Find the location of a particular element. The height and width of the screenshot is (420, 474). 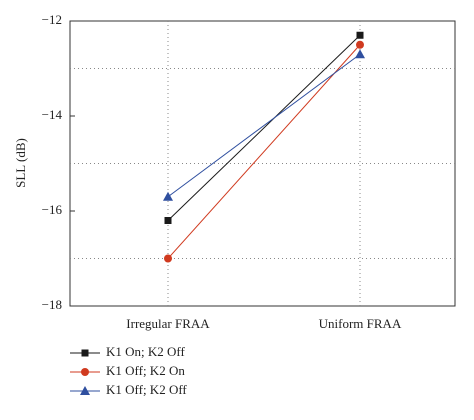

y-axis-label: SLL (dB) is located at coordinates (20, 163).